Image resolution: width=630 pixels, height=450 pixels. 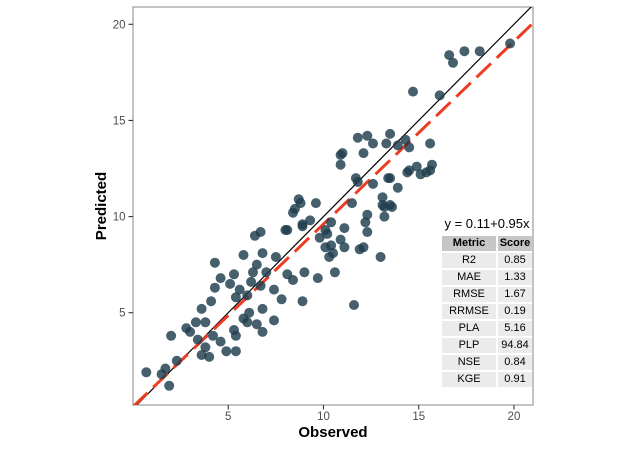 I want to click on metric-name: R2, so click(x=469, y=260).